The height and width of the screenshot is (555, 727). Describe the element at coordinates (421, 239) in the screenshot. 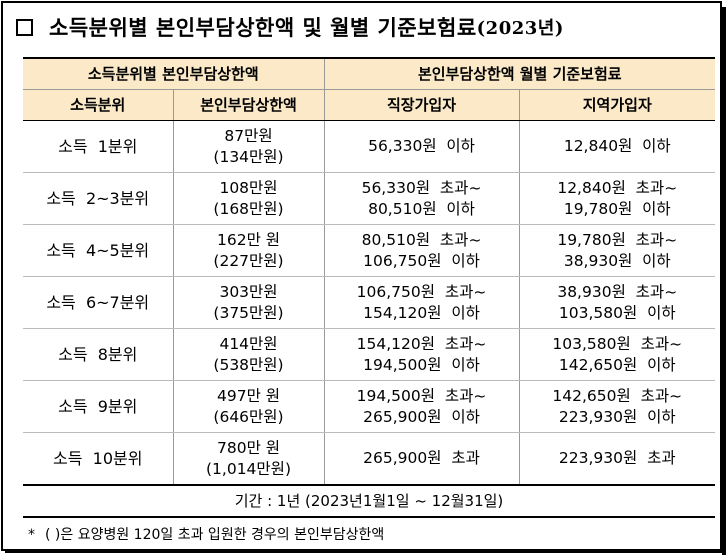

I see `cell-employee-line: 80,510원 초과~` at that location.